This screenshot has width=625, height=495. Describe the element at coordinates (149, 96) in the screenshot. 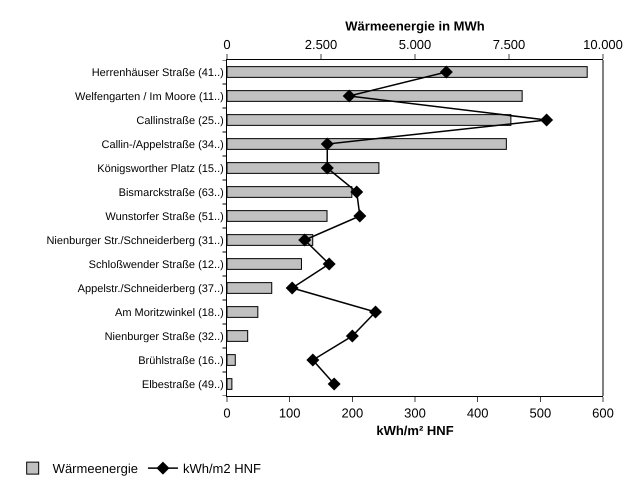

I see `y-tick-label: Welfengarten / Im Moore (11..)` at that location.